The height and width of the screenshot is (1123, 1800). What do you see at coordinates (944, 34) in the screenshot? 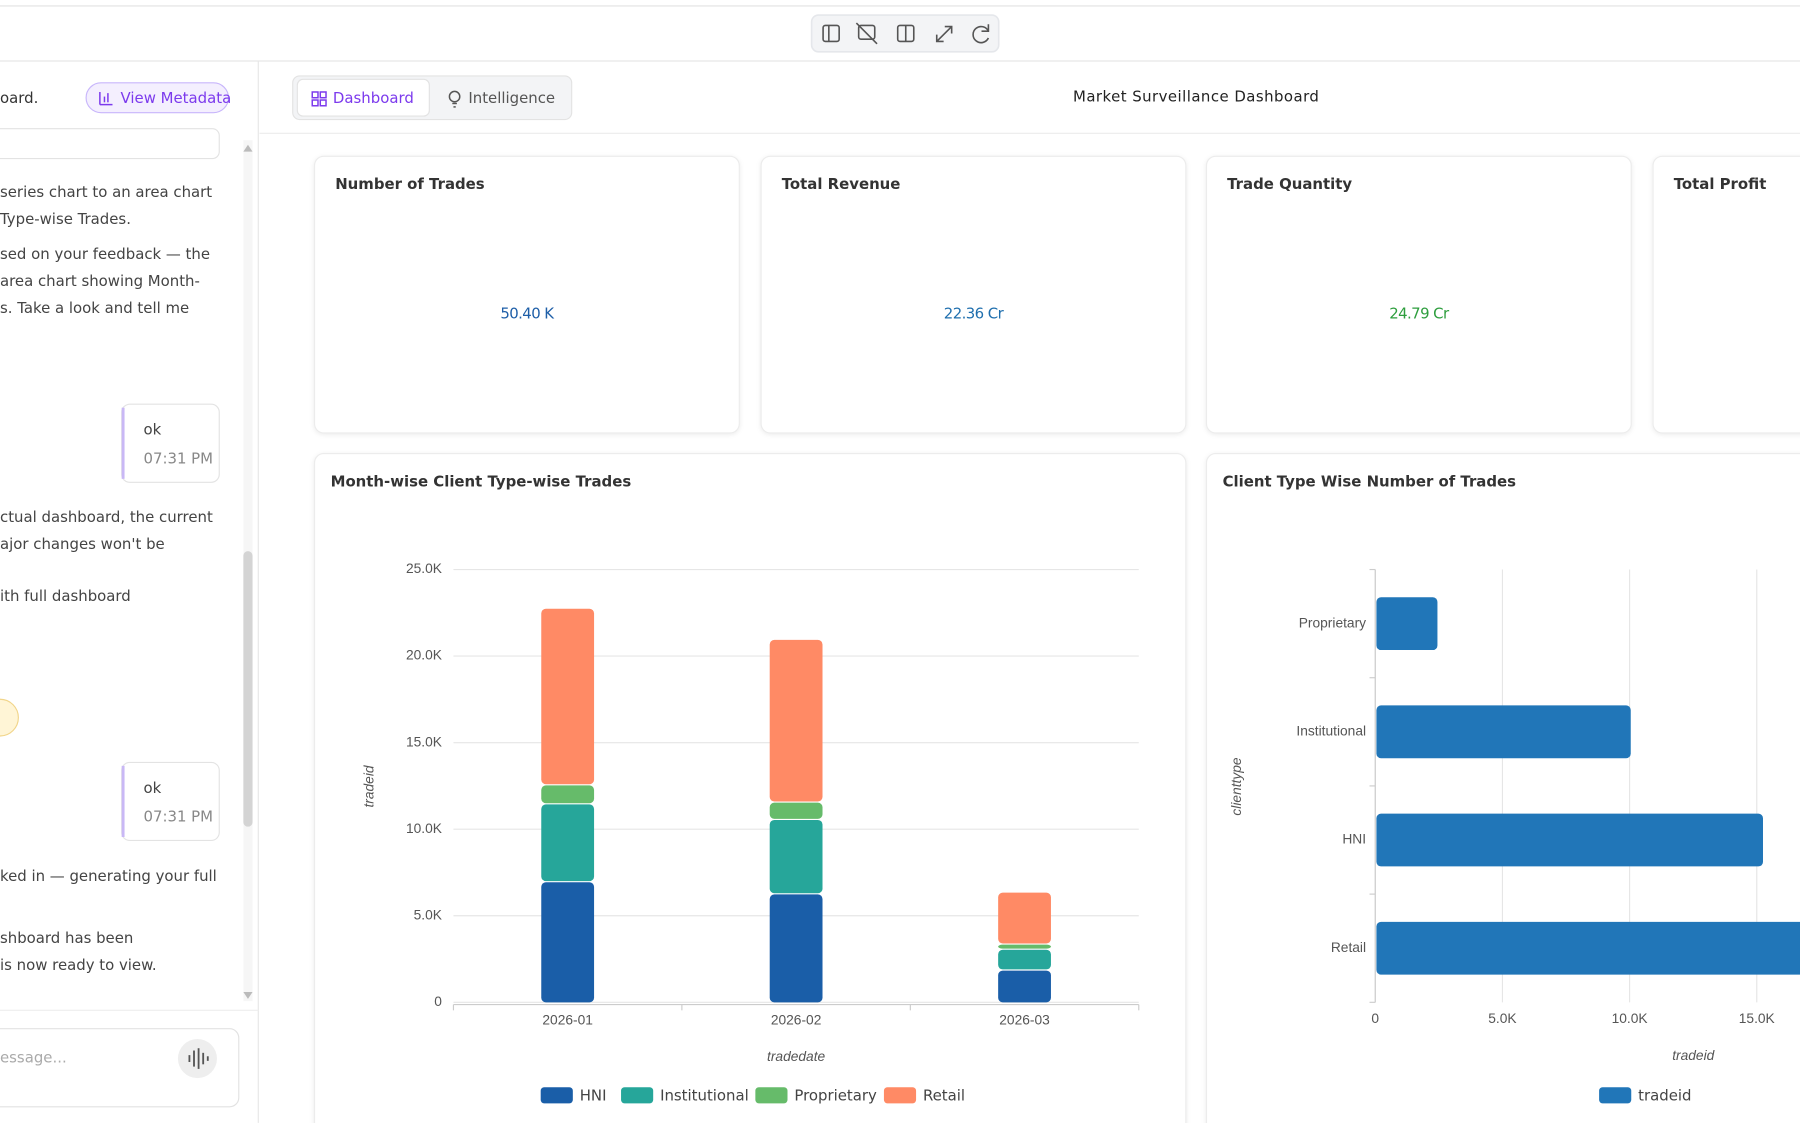
I see `expand-icon` at bounding box center [944, 34].